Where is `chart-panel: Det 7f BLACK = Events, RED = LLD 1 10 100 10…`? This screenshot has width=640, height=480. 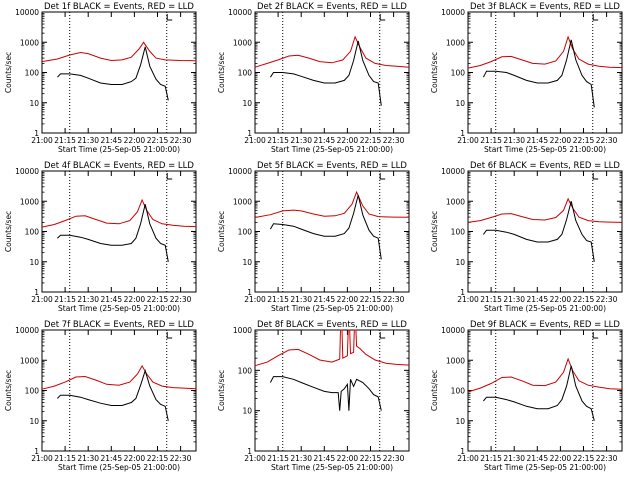 chart-panel: Det 7f BLACK = Events, RED = LLD 1 10 100 10… is located at coordinates (100, 396).